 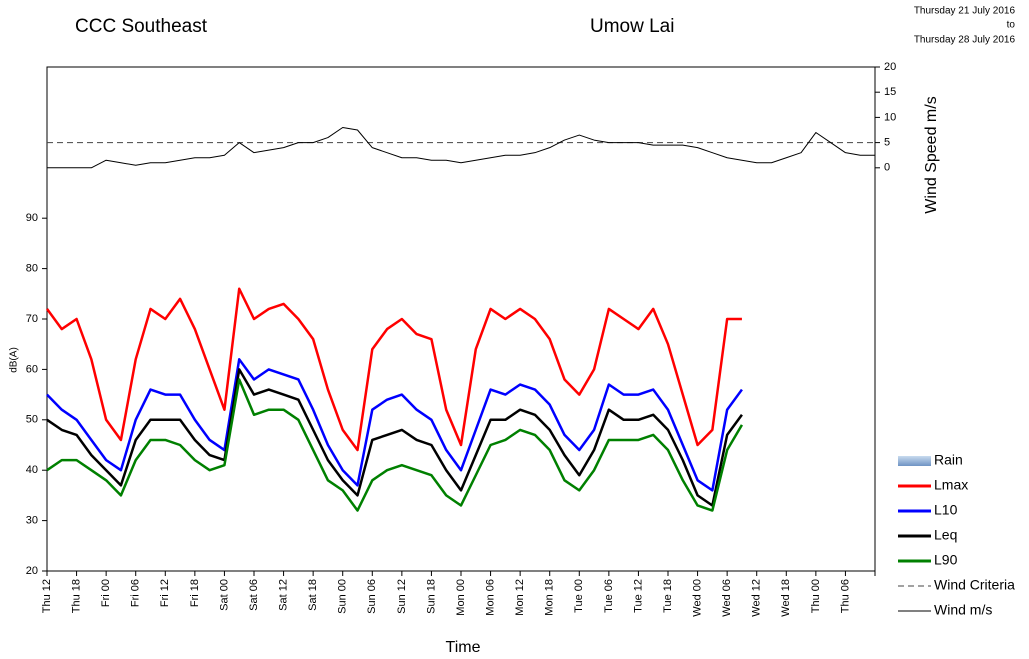 I want to click on y-axis-title: dB(A), so click(x=14, y=360).